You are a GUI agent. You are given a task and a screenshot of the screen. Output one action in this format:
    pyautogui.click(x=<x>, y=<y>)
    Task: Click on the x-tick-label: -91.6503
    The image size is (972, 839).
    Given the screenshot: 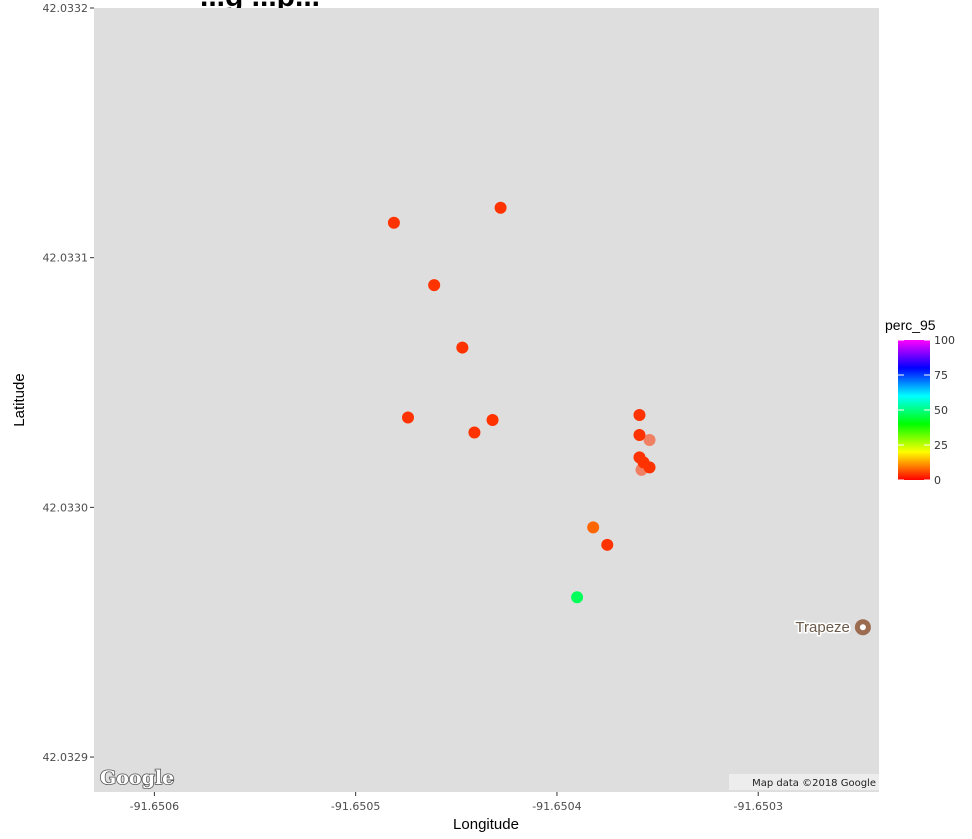 What is the action you would take?
    pyautogui.click(x=757, y=806)
    